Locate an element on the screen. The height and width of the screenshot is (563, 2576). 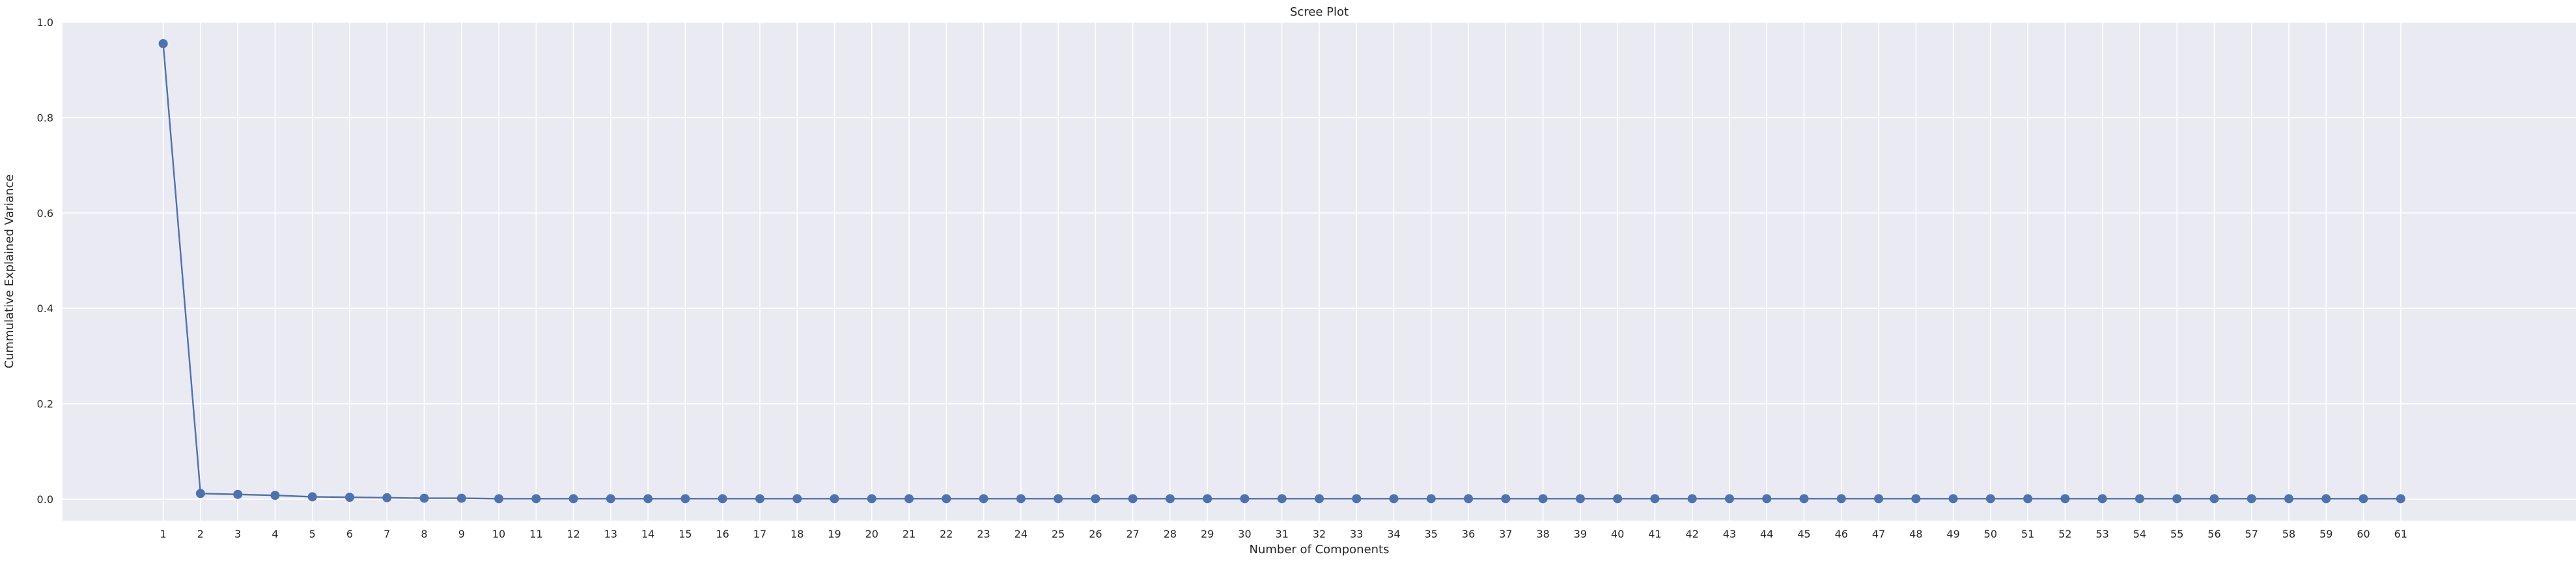
x-axis-label: Number of Components is located at coordinates (1320, 549).